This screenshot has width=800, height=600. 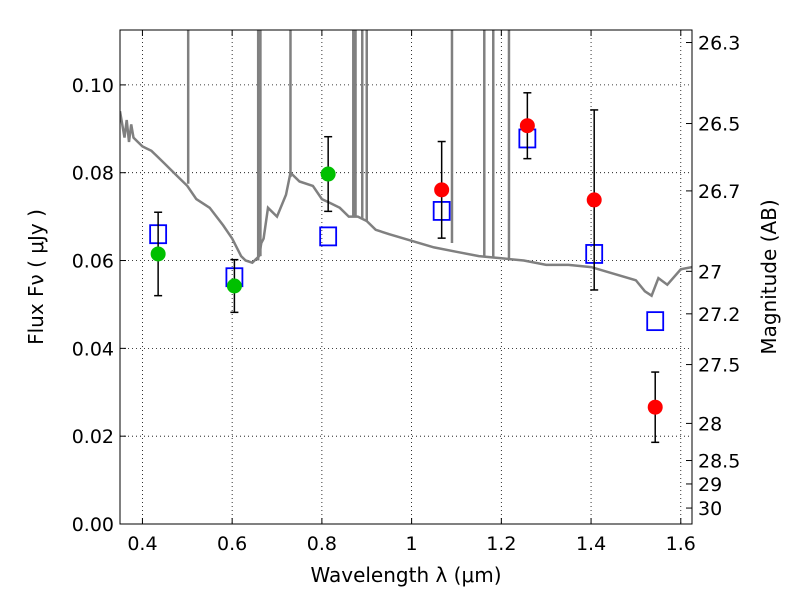 I want to click on y2-tick-label: 26.3, so click(x=719, y=44).